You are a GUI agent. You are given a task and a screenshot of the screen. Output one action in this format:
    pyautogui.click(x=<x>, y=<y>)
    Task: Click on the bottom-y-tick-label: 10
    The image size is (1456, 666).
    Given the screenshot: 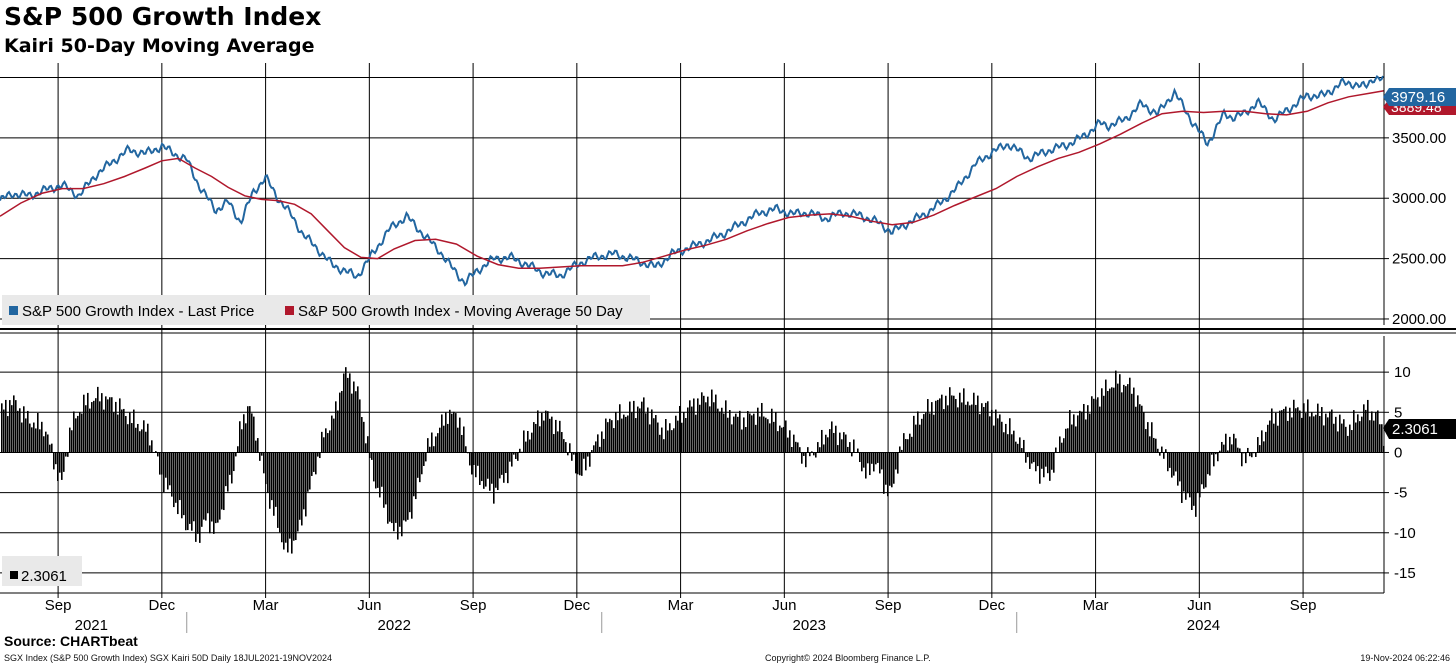 What is the action you would take?
    pyautogui.click(x=1402, y=372)
    